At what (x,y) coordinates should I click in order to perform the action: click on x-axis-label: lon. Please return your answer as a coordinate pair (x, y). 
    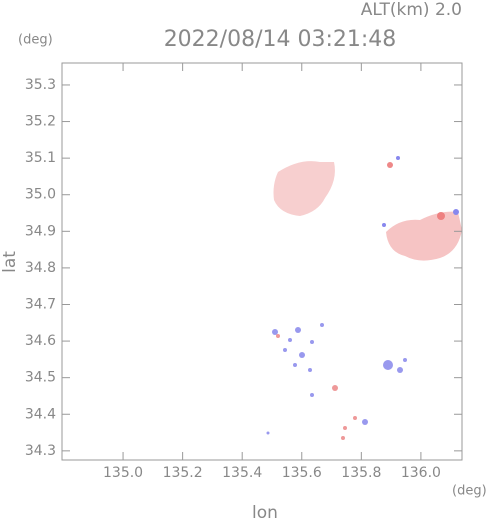
    Looking at the image, I should click on (265, 512).